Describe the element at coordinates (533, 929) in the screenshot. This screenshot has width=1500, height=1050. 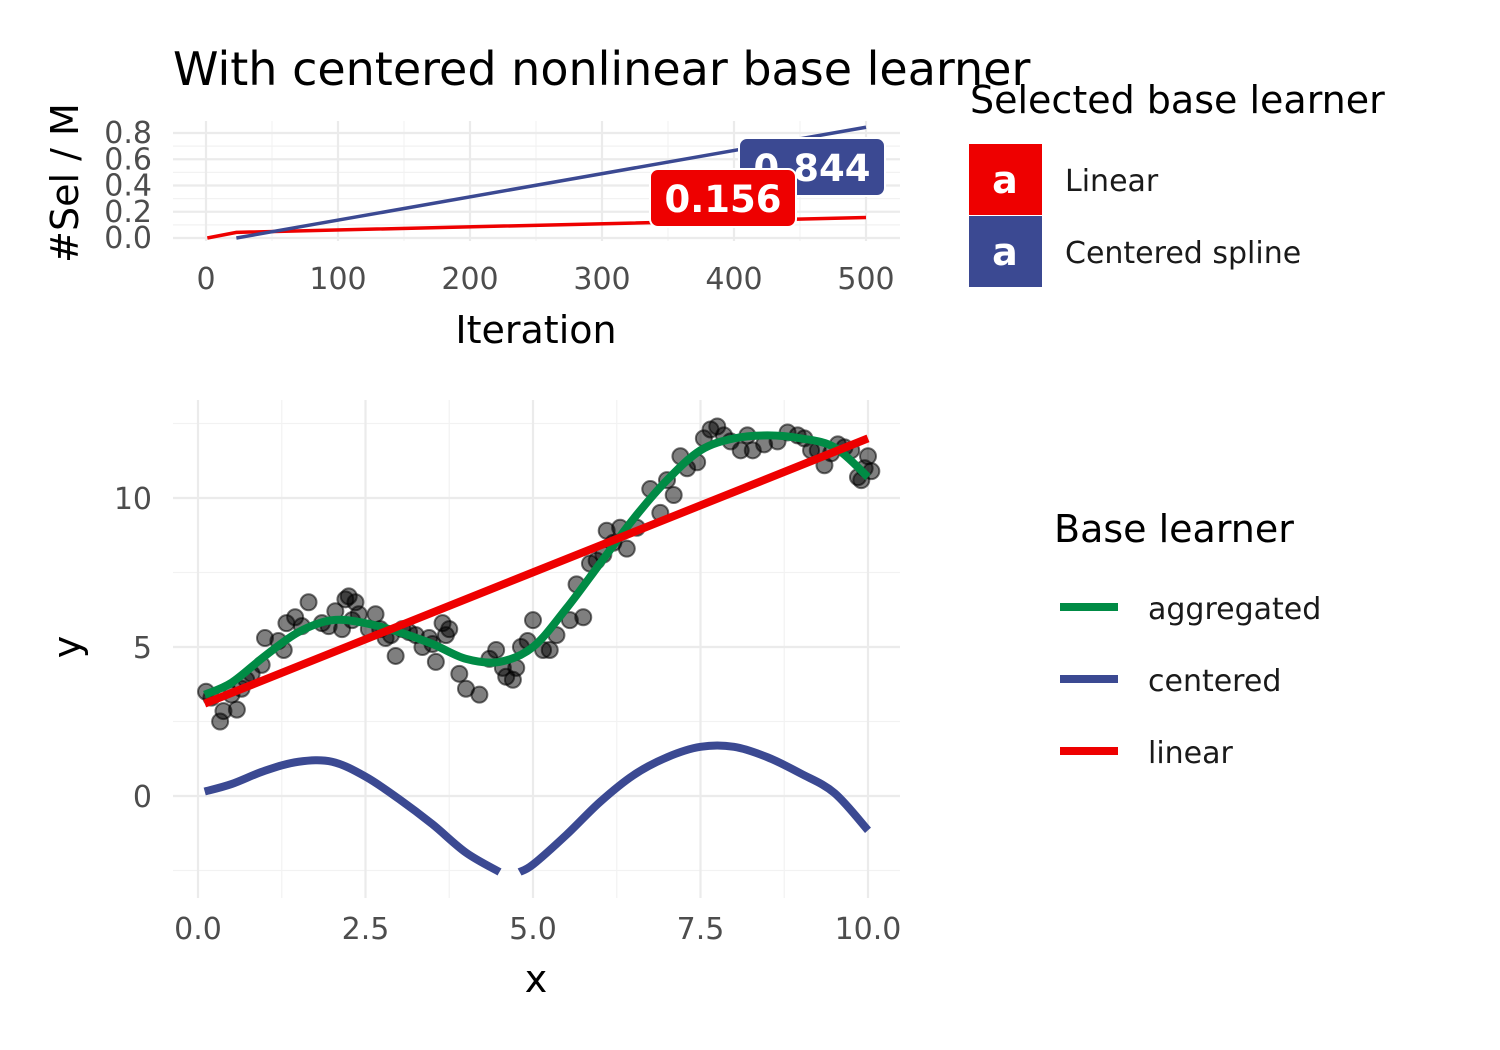
I see `bottom-x-tick-label: 5.0` at that location.